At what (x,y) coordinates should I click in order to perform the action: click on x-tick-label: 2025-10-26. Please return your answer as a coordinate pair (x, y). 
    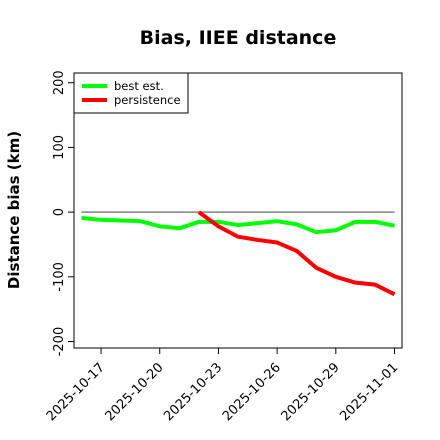
    Looking at the image, I should click on (252, 392).